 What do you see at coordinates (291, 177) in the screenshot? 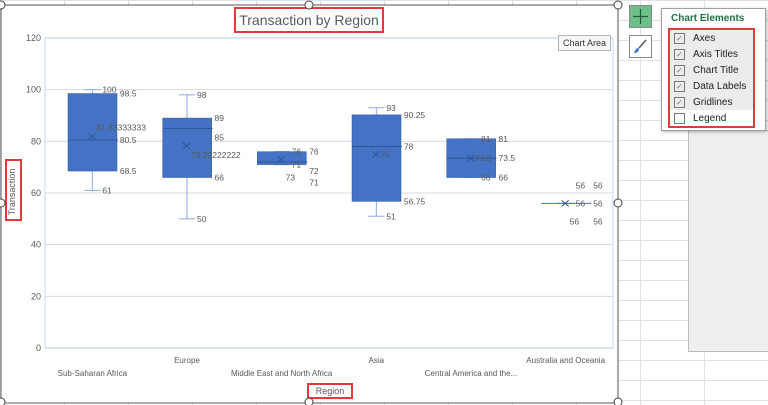
I see `mean-label: 73` at bounding box center [291, 177].